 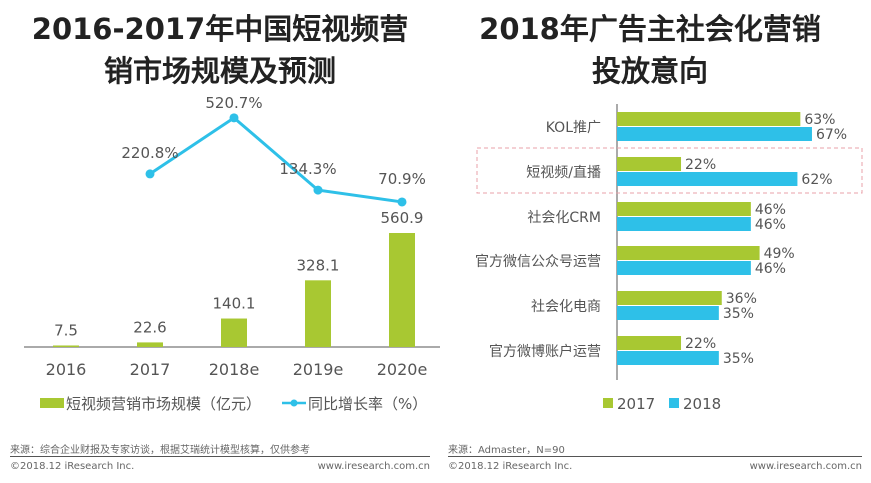 I want to click on legend-swatch-2017, so click(x=608, y=403).